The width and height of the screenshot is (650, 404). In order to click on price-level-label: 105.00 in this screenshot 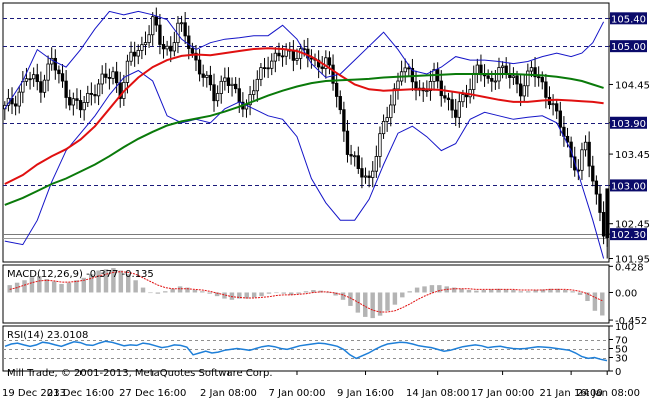, I will do `click(628, 47)`.